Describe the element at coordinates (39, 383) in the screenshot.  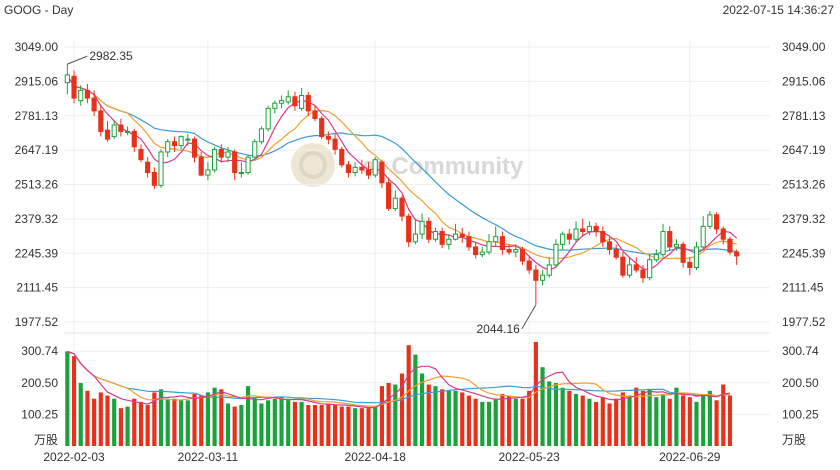
I see `volume-tick-label-left: 200.50` at that location.